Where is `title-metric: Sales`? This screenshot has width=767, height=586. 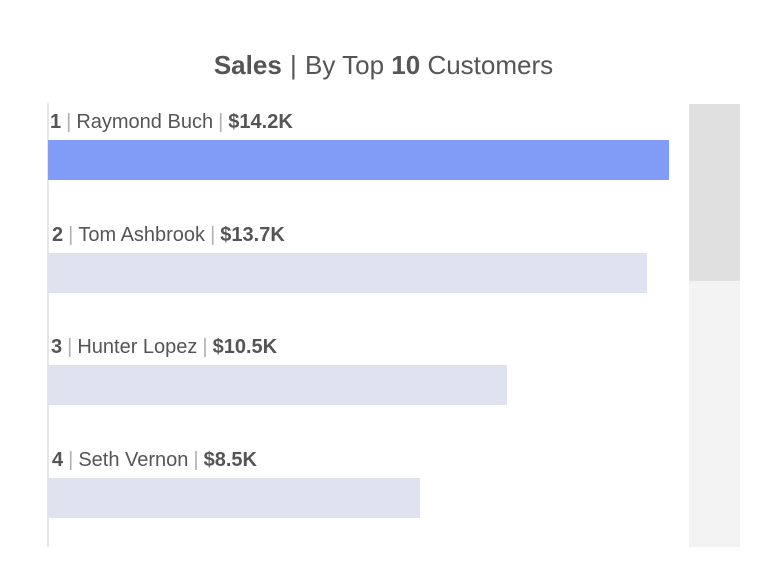 title-metric: Sales is located at coordinates (247, 65).